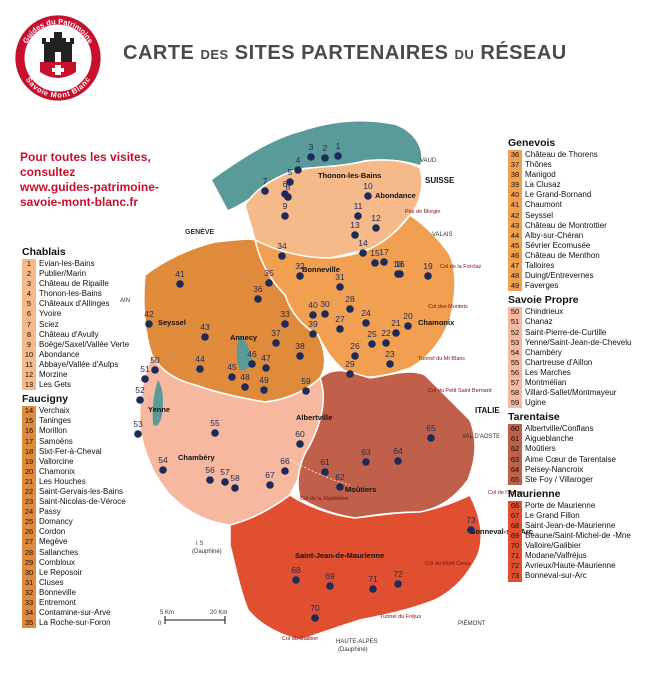 This screenshot has height=673, width=647. I want to click on legend-label: Château de Montrottier, so click(566, 225).